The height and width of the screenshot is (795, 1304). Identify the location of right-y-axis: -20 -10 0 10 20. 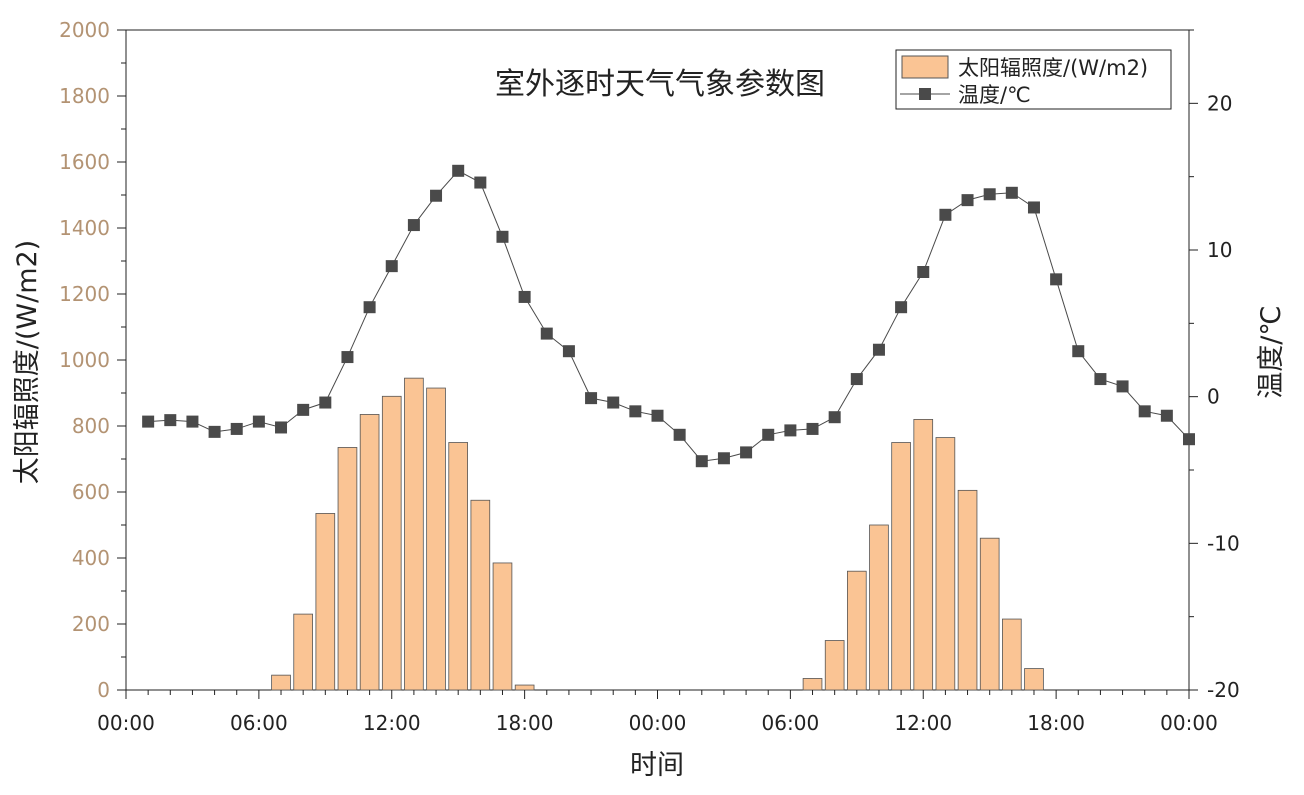
(1214, 365).